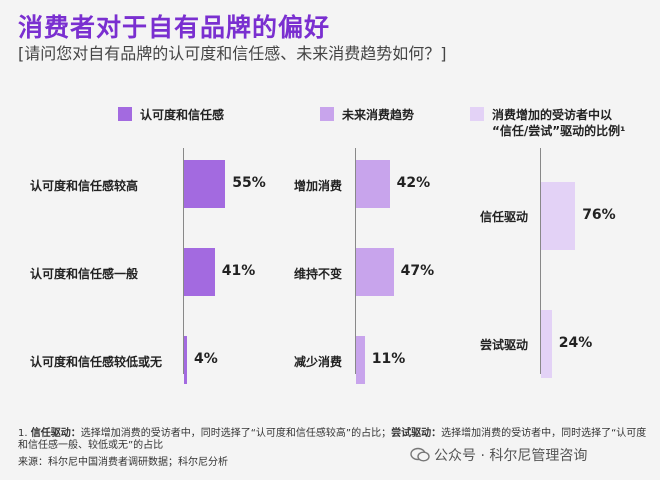 Image resolution: width=660 pixels, height=480 pixels. I want to click on category-label: 认可度和信任感一般, so click(84, 274).